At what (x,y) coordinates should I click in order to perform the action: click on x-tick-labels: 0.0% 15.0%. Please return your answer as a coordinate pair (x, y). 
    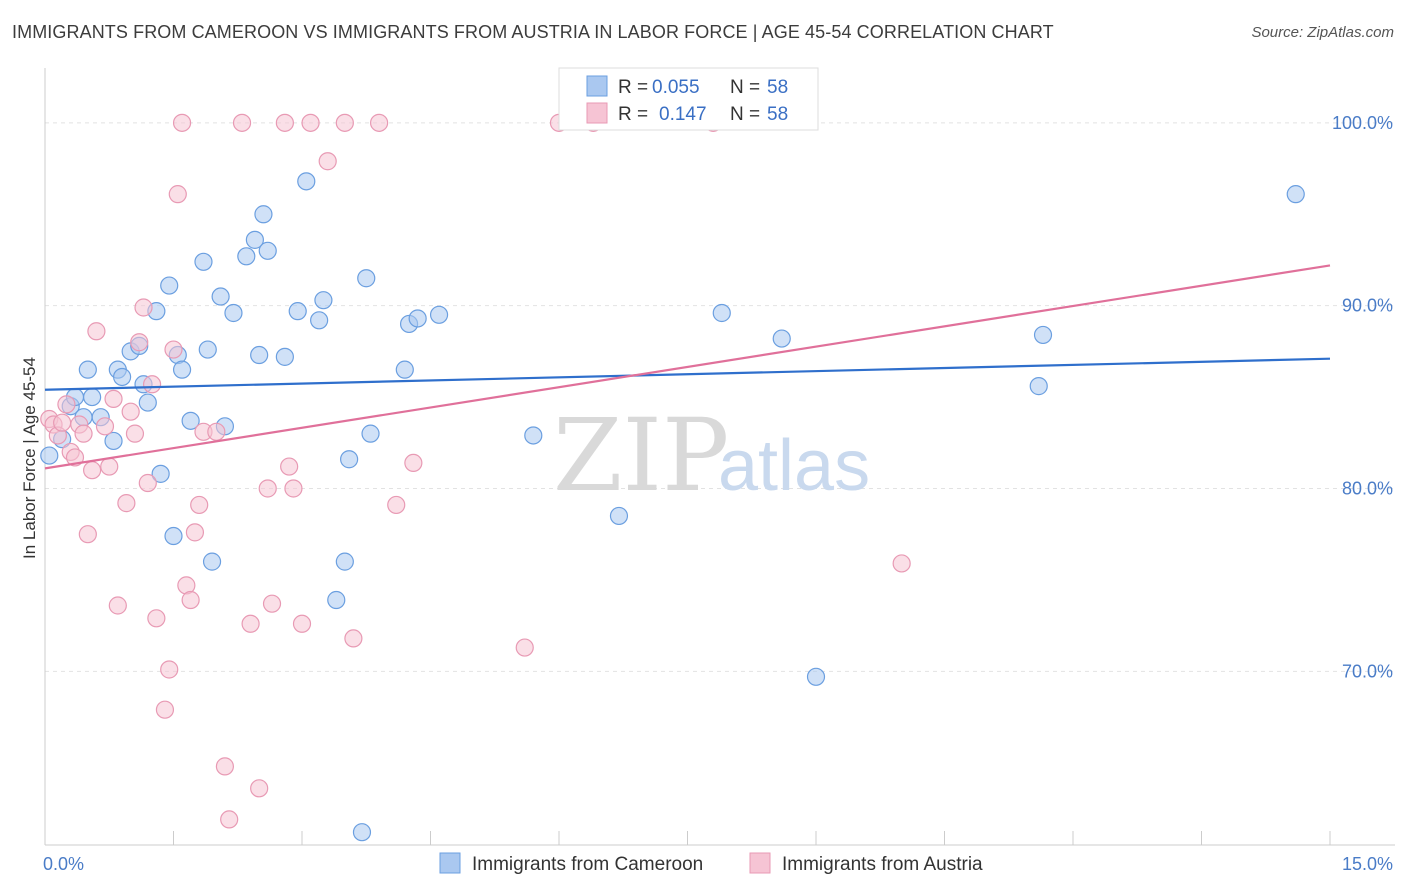
    Looking at the image, I should click on (718, 864).